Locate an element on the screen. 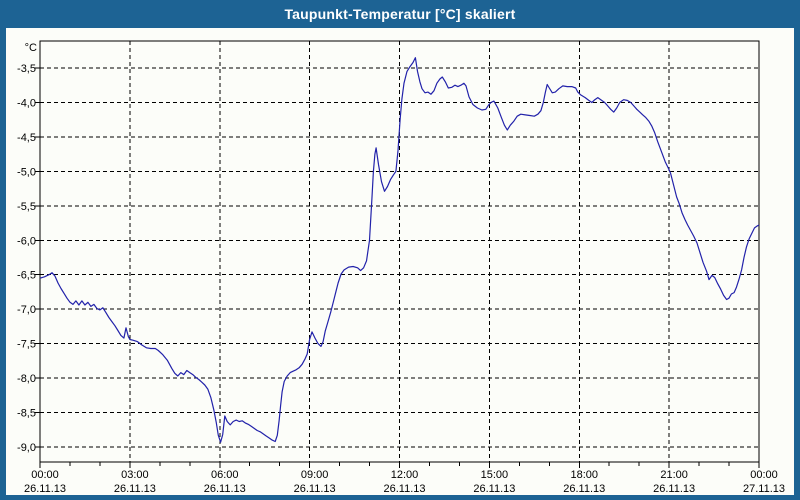 The height and width of the screenshot is (500, 800). y-tick-label: -4,0 is located at coordinates (26, 103).